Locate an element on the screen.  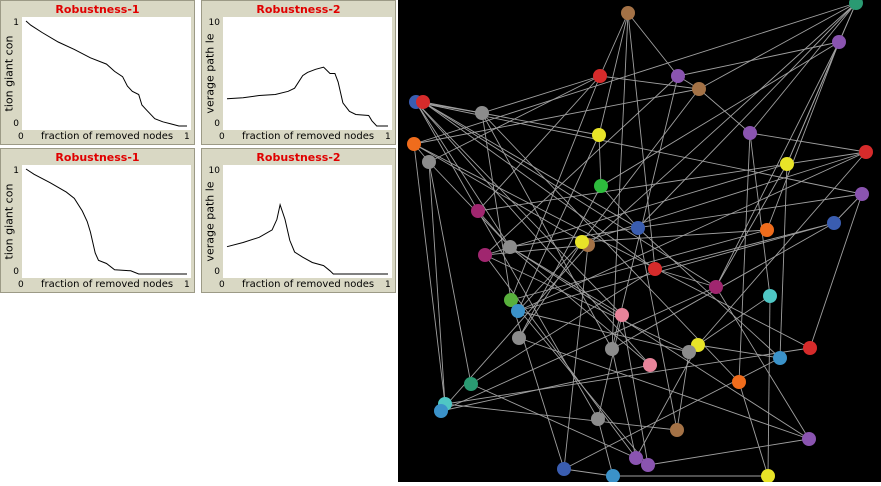
plot-line-svg is located at coordinates (106, 73).